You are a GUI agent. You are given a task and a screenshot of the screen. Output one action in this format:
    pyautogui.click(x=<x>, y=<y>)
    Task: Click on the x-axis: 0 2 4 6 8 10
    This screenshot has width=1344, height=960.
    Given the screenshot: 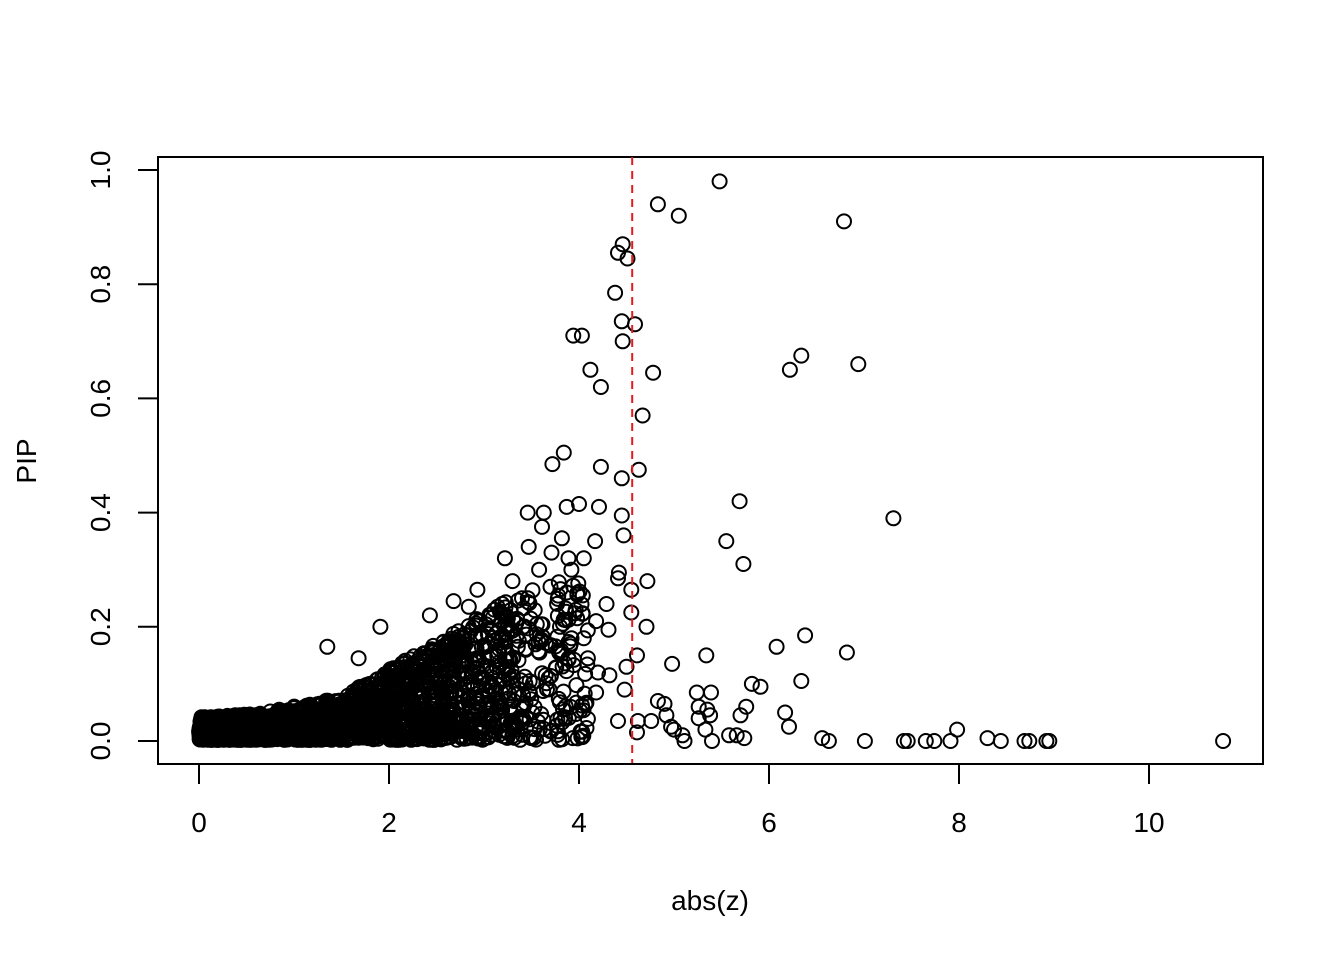 What is the action you would take?
    pyautogui.click(x=678, y=800)
    